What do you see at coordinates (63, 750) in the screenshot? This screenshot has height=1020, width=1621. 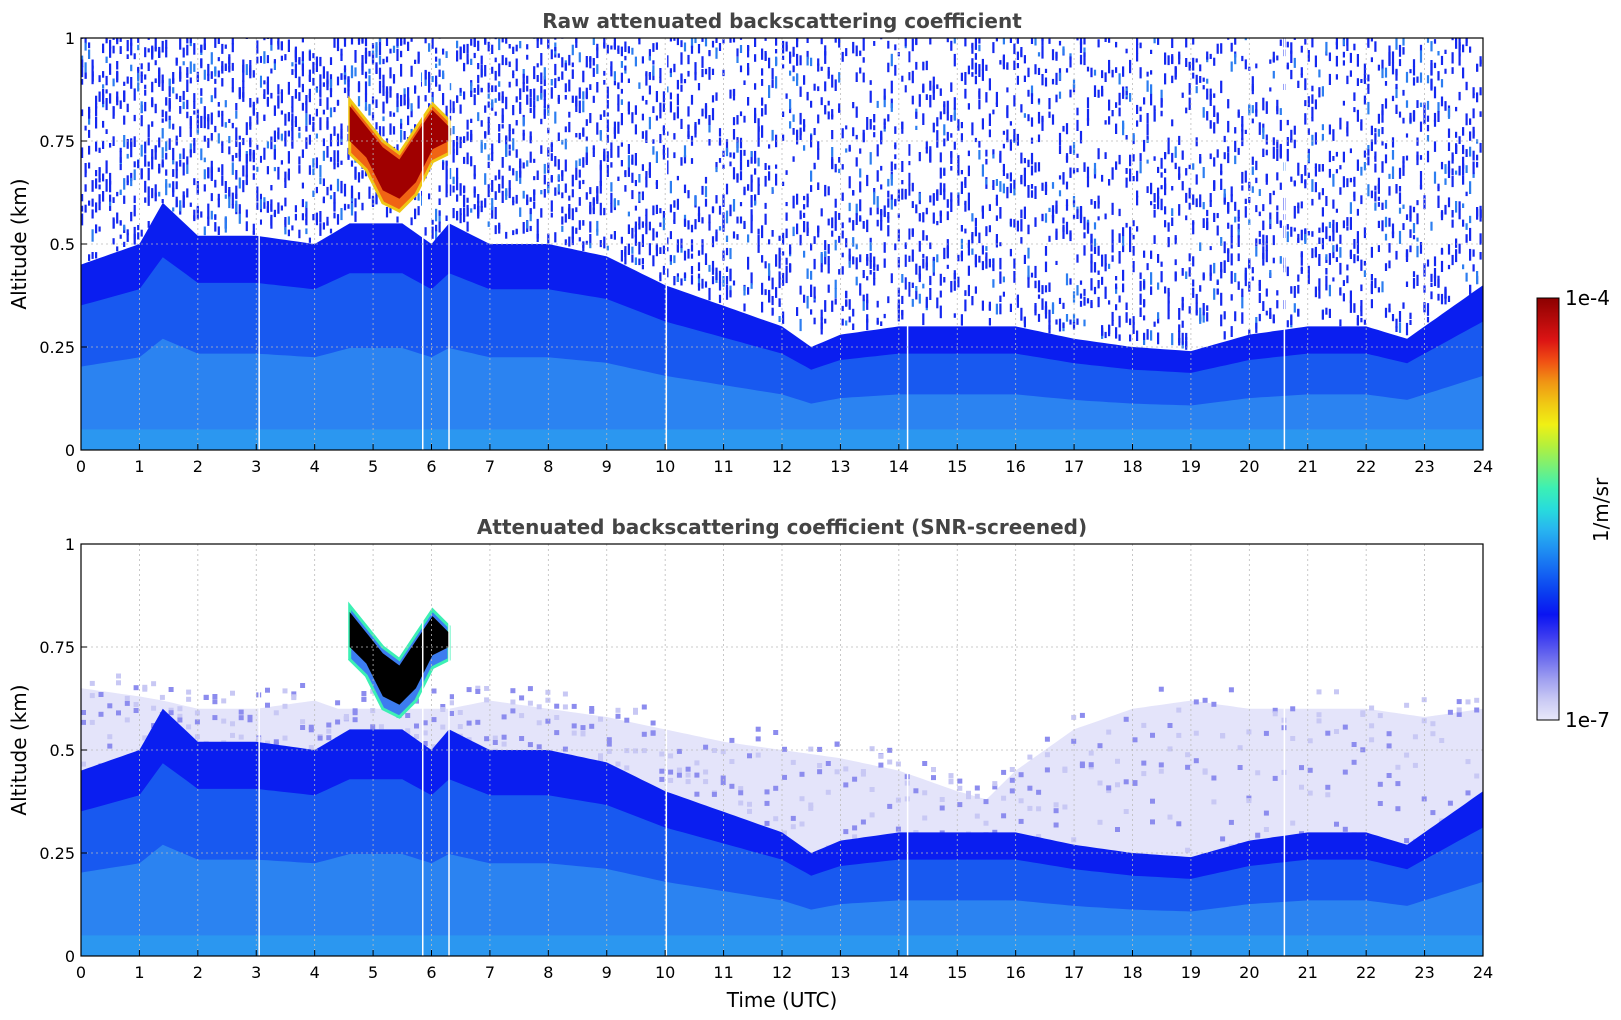 I see `y-axis-screened: 00.250.50.751` at bounding box center [63, 750].